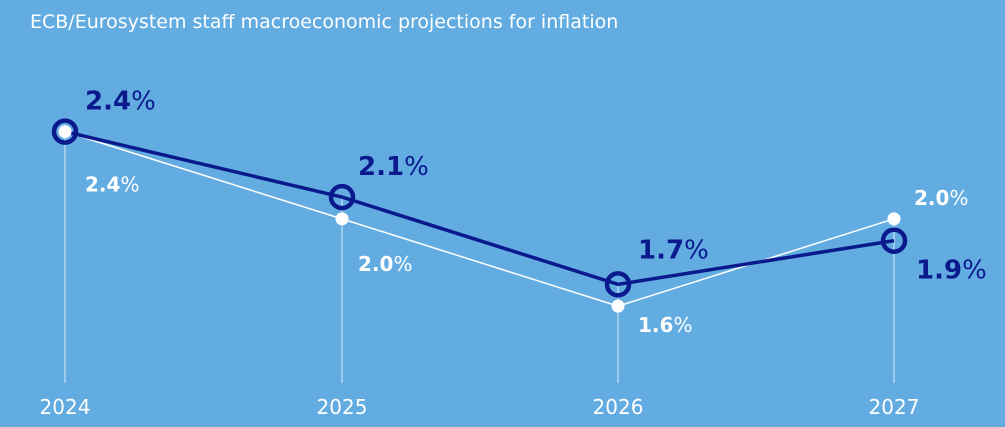  Describe the element at coordinates (673, 250) in the screenshot. I see `dark-label-2026: 1.7%` at that location.